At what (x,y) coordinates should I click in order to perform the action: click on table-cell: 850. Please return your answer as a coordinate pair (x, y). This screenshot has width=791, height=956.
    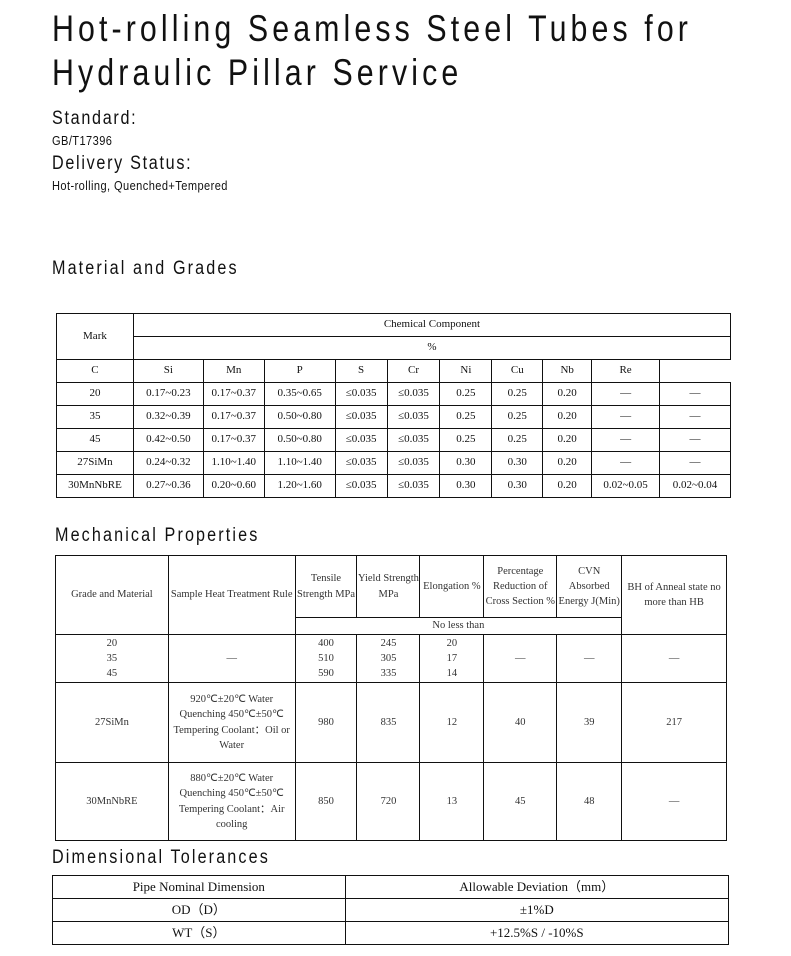
    Looking at the image, I should click on (326, 801).